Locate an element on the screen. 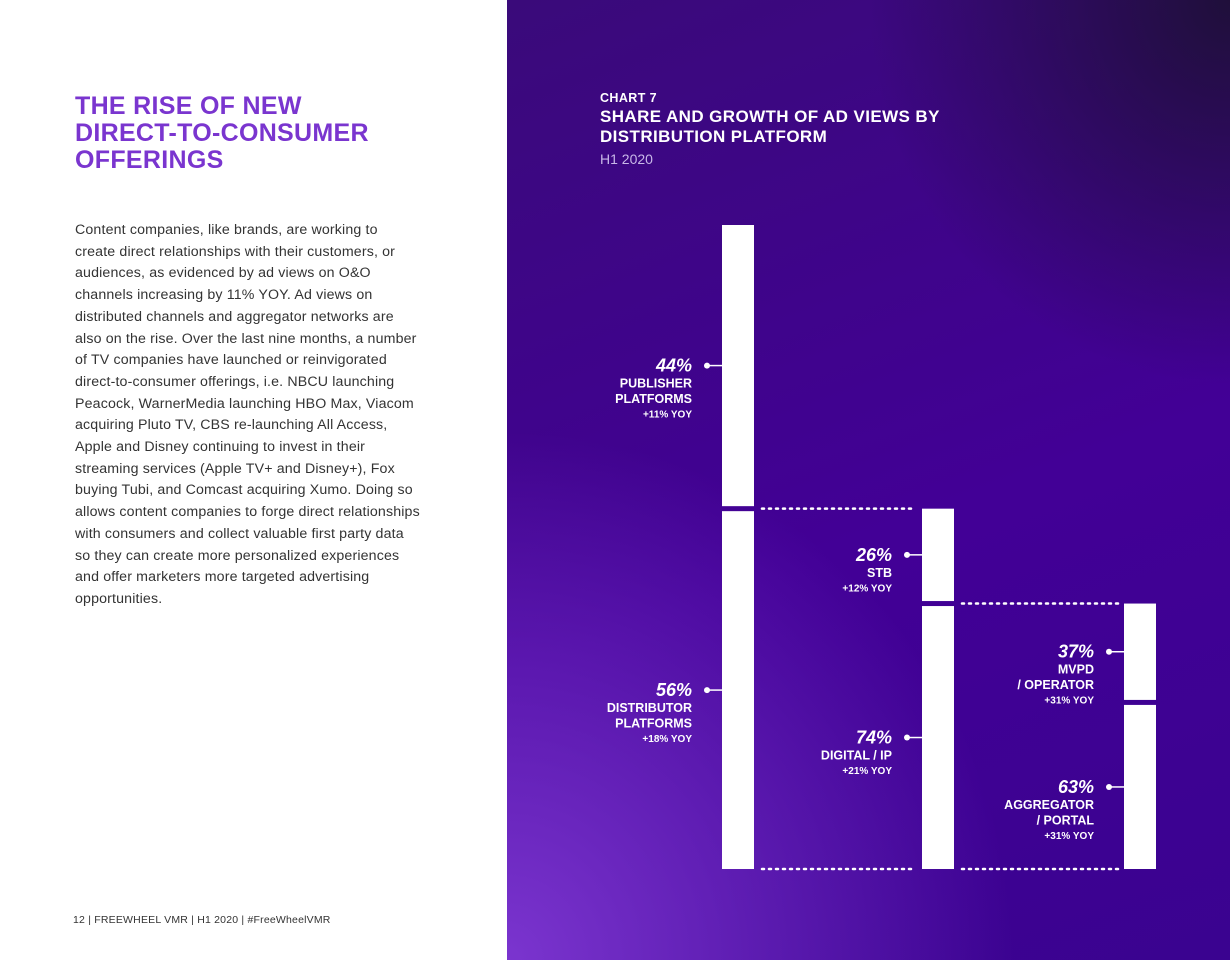 The height and width of the screenshot is (960, 1230). section-title-line: THE RISE OF NEW is located at coordinates (188, 106).